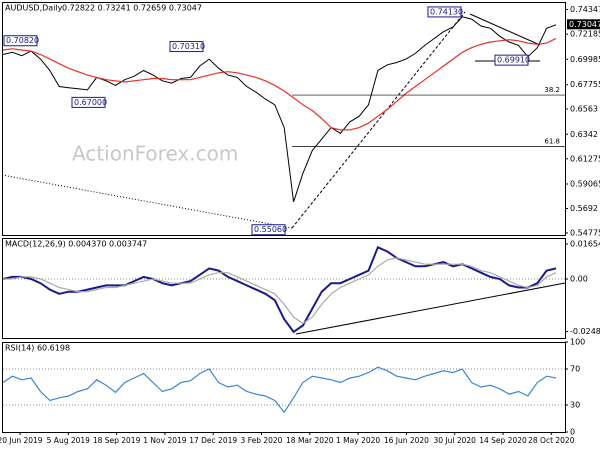  I want to click on x-tick-label: 1 May 2020, so click(358, 440).